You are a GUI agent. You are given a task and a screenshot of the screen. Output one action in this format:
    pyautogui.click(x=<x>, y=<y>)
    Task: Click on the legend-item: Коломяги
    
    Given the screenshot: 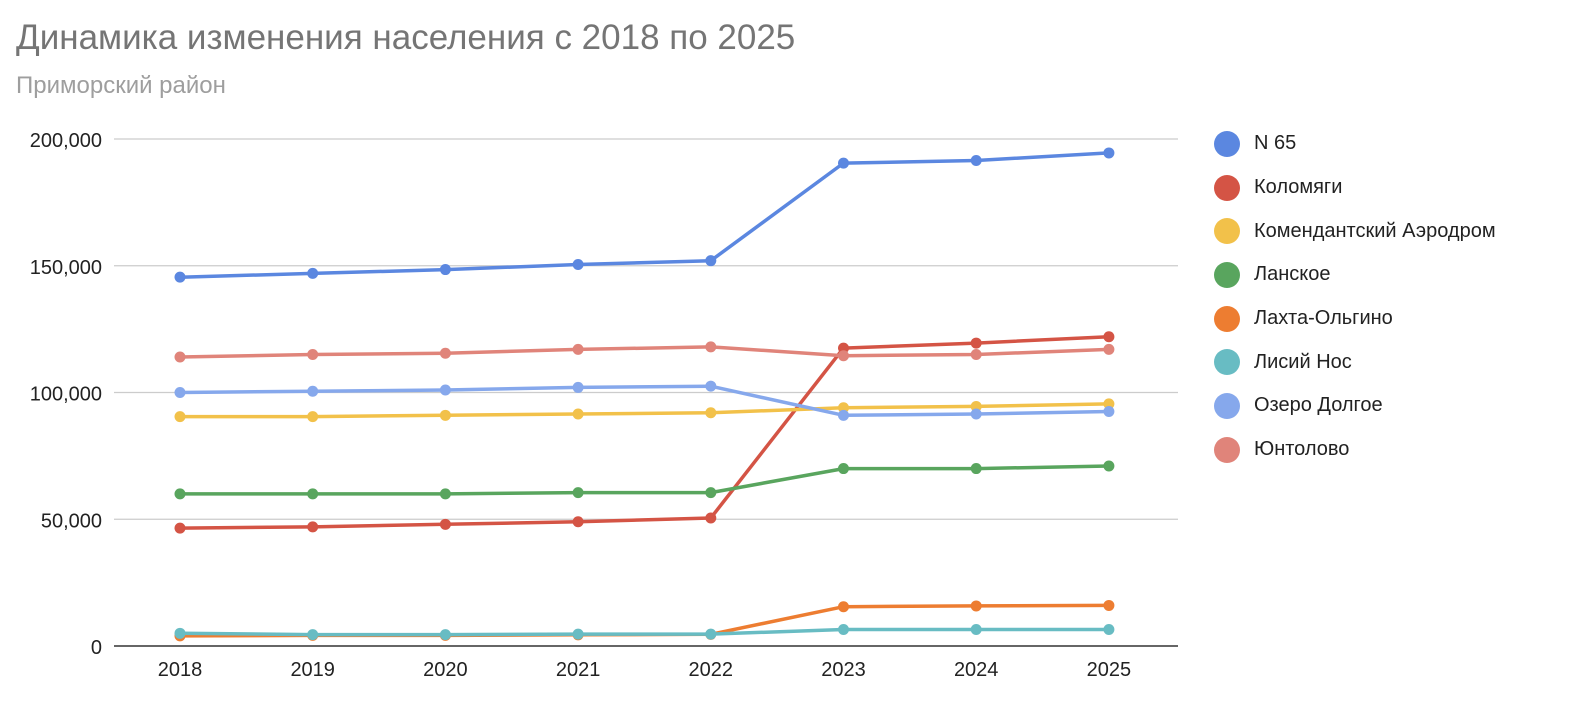 What is the action you would take?
    pyautogui.click(x=1355, y=188)
    